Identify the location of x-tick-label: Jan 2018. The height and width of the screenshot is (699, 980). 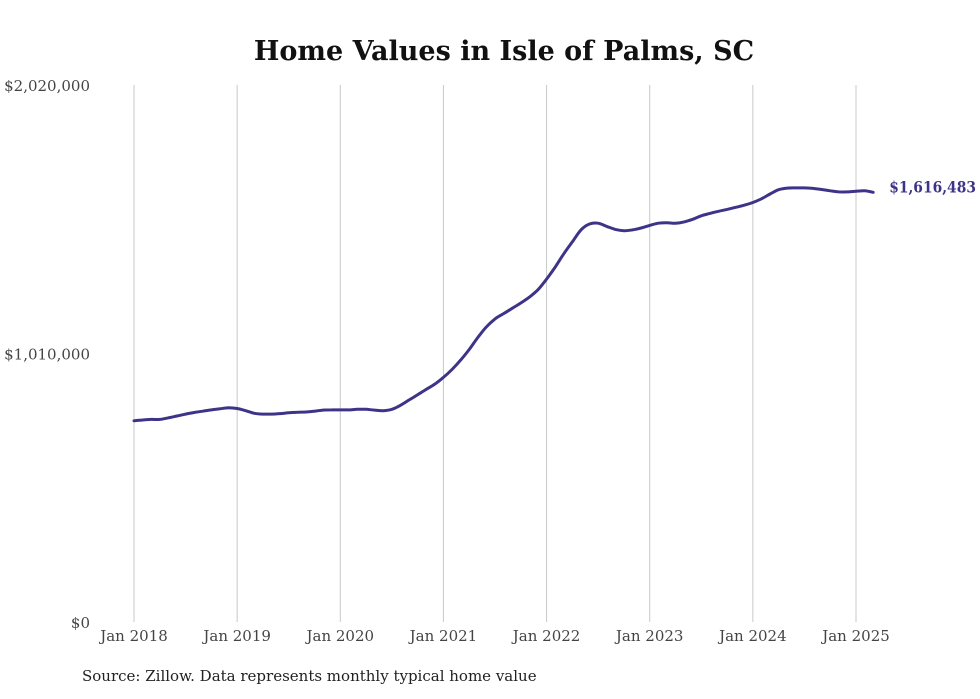
(133, 636).